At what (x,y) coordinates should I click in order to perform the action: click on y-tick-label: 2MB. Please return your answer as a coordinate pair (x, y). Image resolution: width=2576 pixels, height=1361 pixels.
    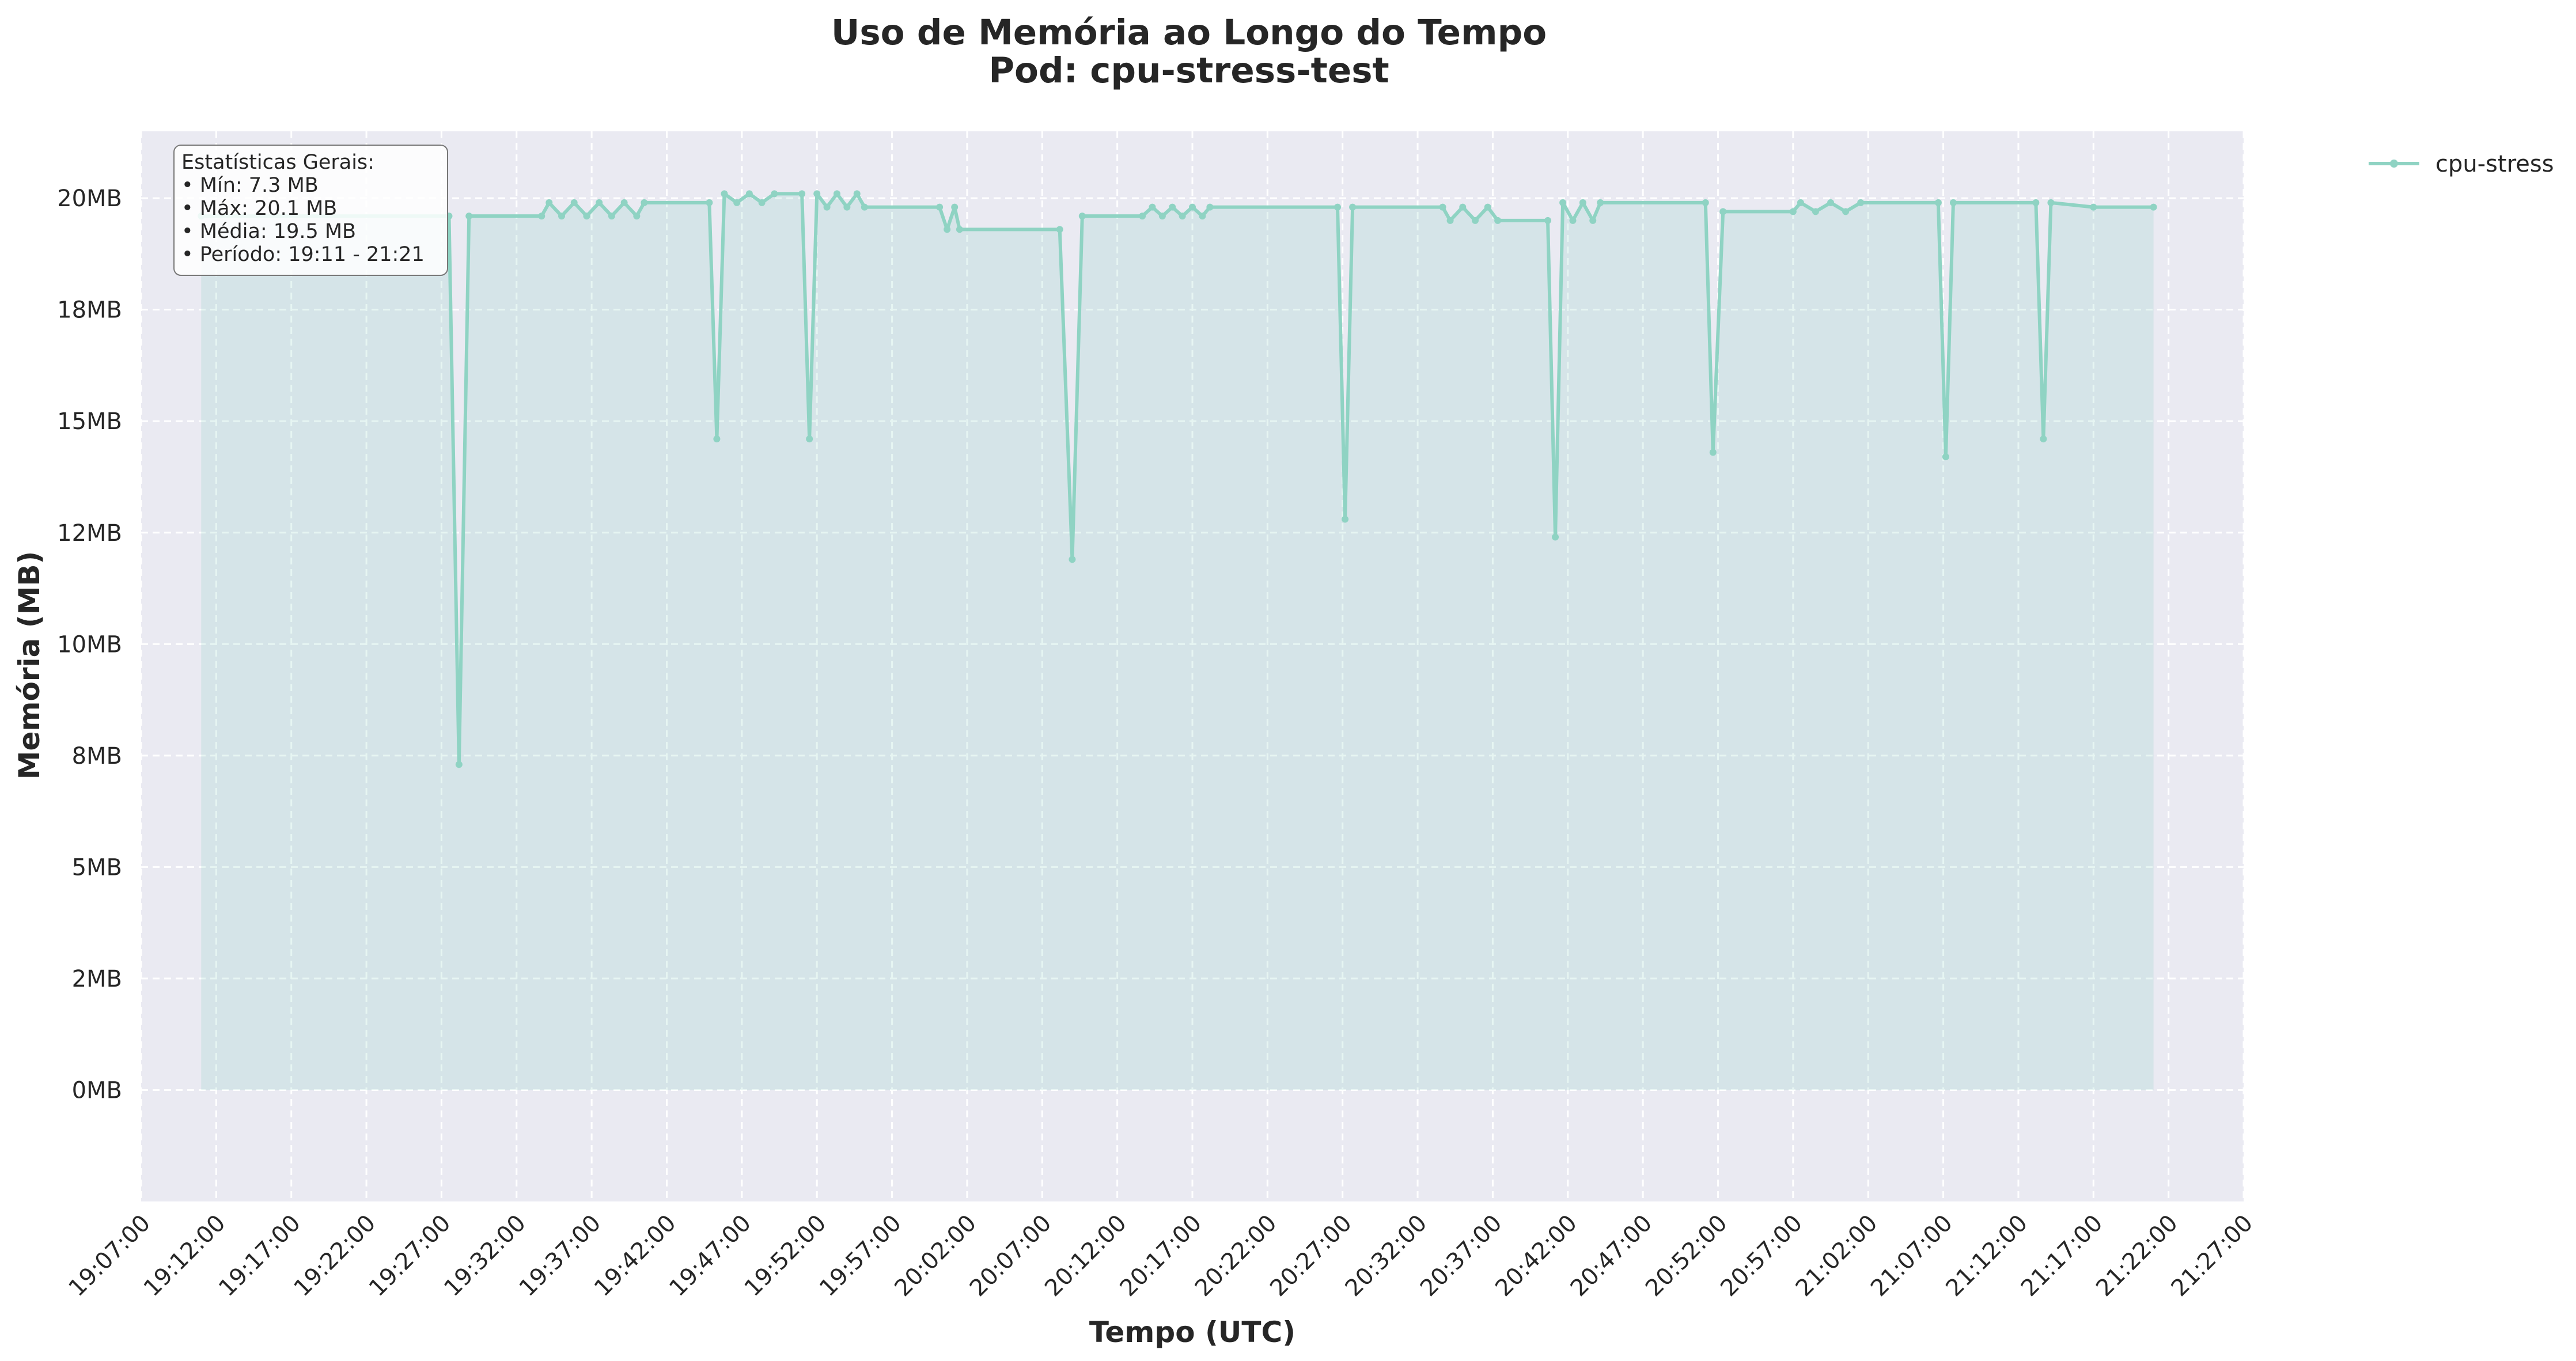
    Looking at the image, I should click on (97, 979).